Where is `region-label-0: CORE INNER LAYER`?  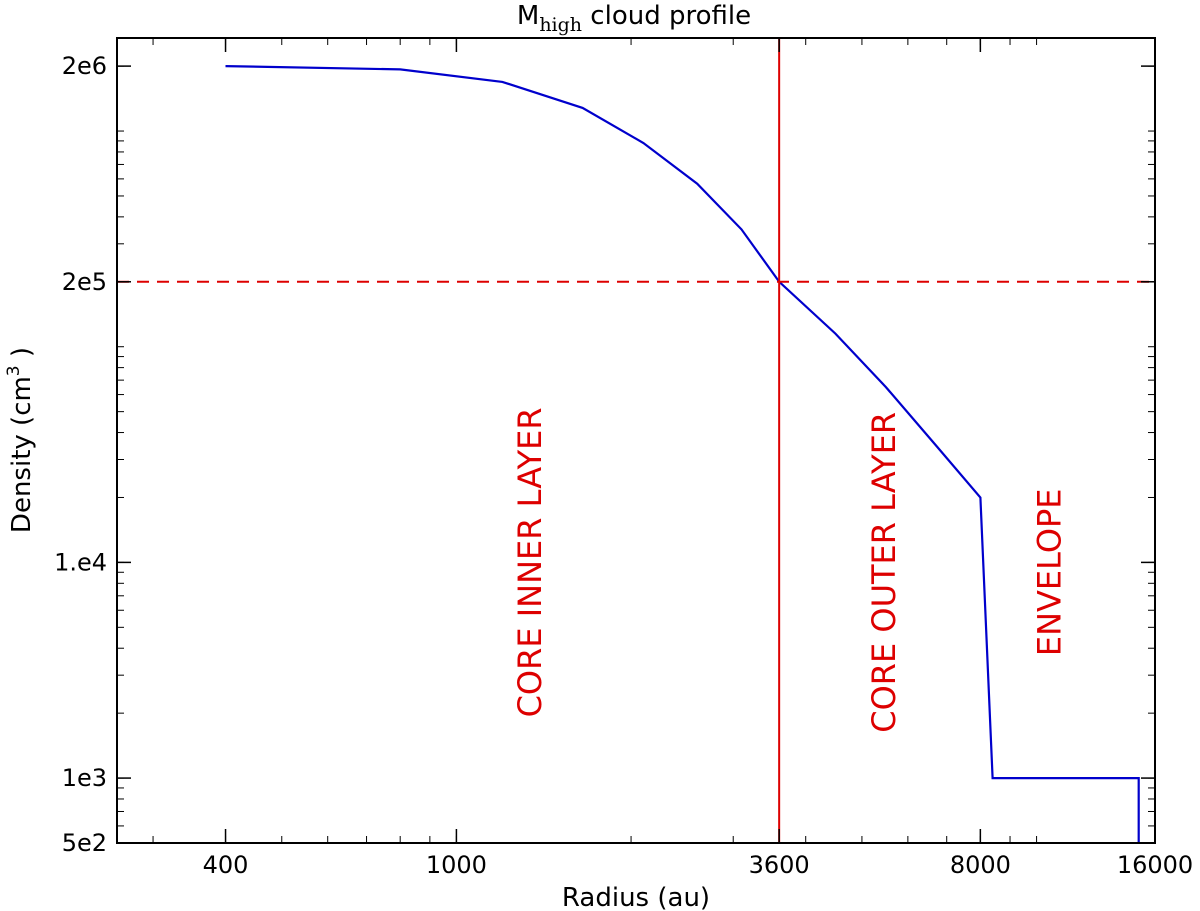 region-label-0: CORE INNER LAYER is located at coordinates (530, 562).